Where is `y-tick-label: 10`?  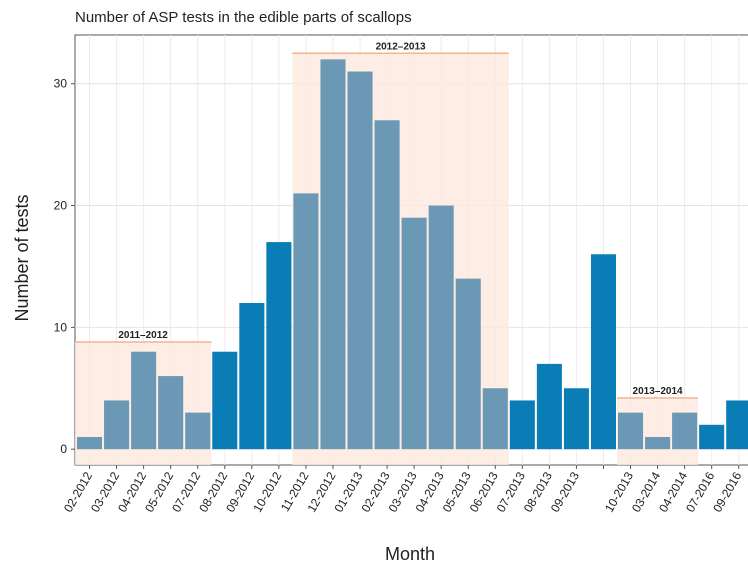 y-tick-label: 10 is located at coordinates (61, 327).